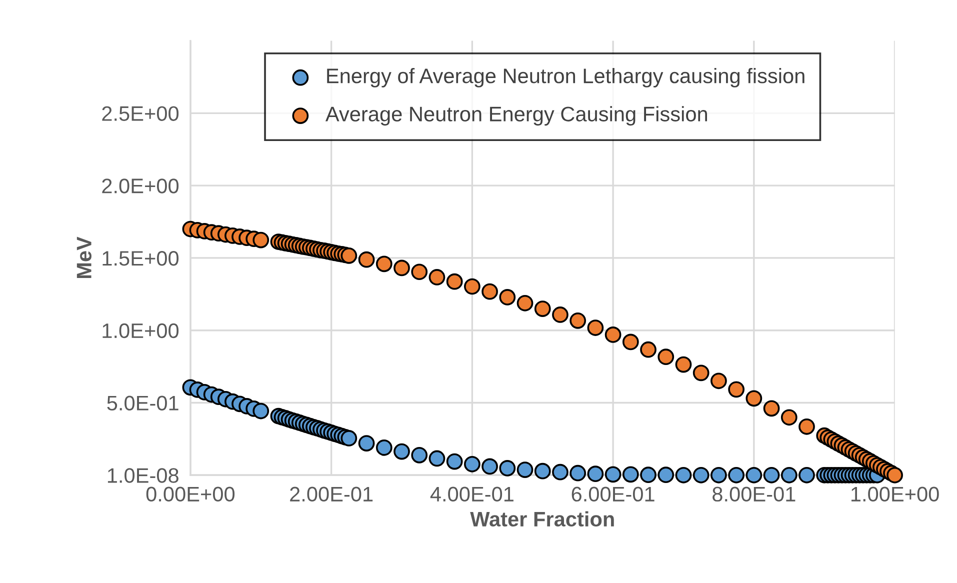  What do you see at coordinates (516, 116) in the screenshot?
I see `legend-label: Average Neutron Energy Causing Fission` at bounding box center [516, 116].